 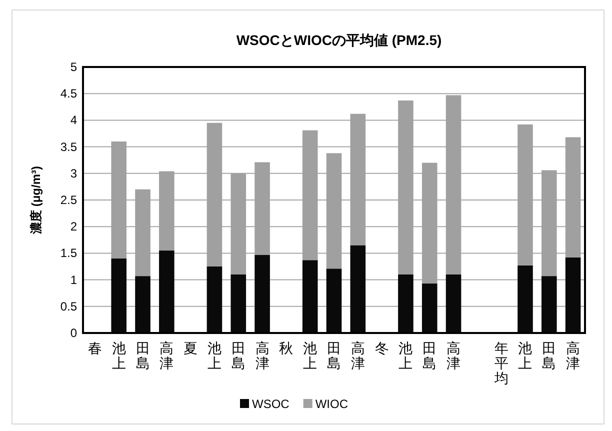 I want to click on y-tick-label: 2.5, so click(x=69, y=200).